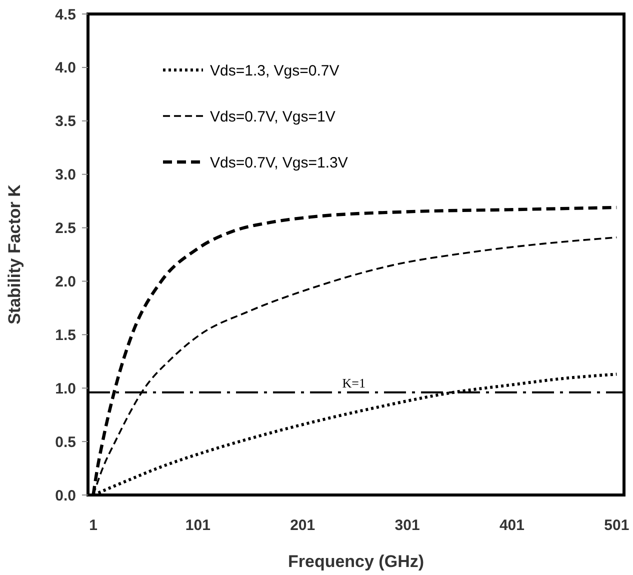 Image resolution: width=633 pixels, height=575 pixels. Describe the element at coordinates (356, 561) in the screenshot. I see `x-axis-title: Frequency (GHz)` at that location.